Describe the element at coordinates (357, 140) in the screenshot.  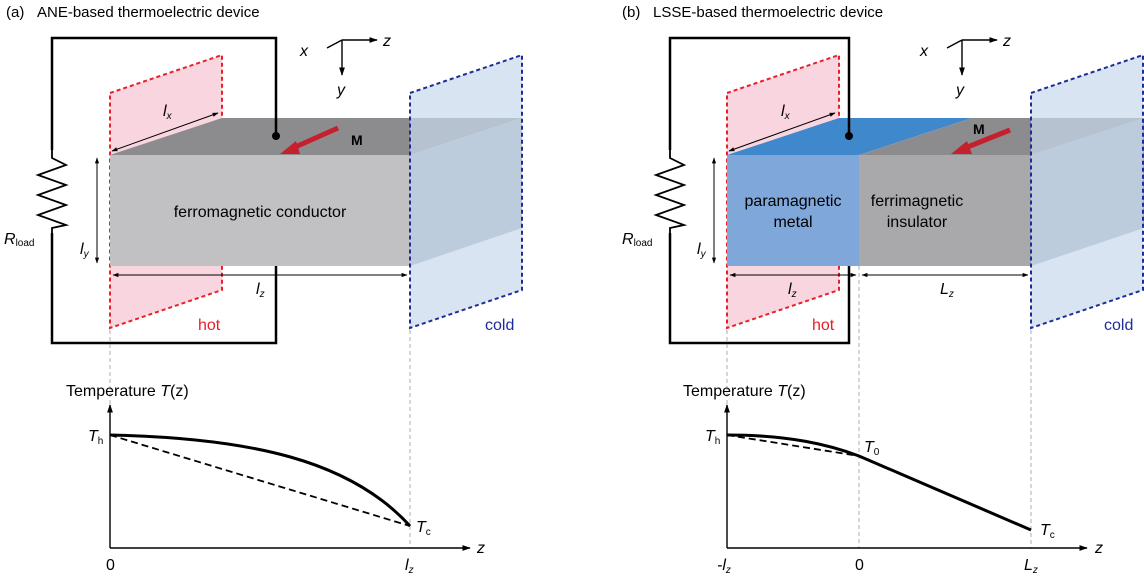
I see `magnetization-label-a: M` at that location.